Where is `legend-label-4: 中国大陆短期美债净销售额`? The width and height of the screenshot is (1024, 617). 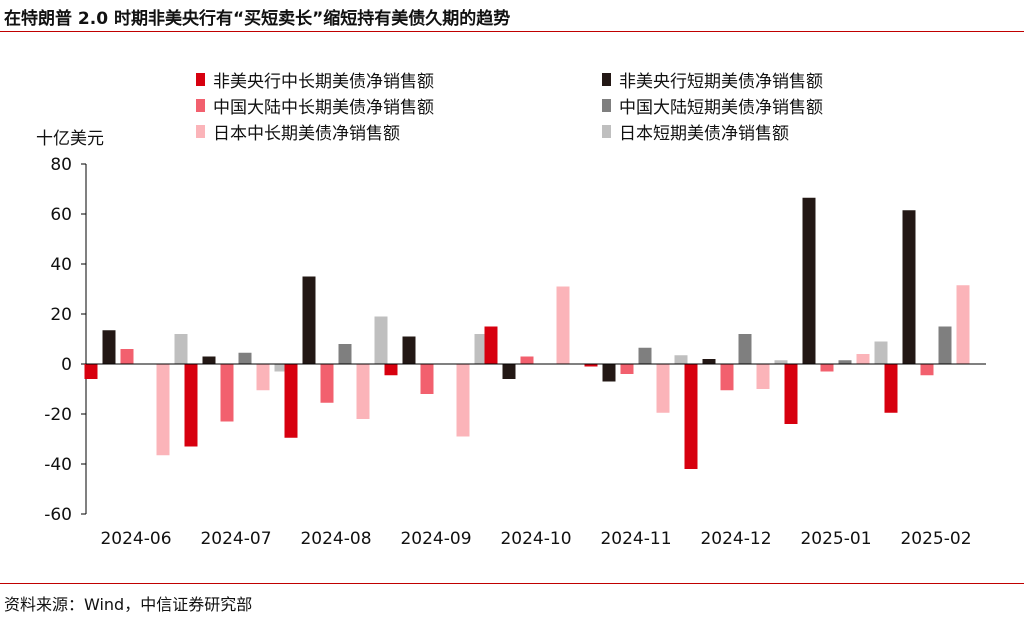
legend-label-4: 中国大陆短期美债净销售额 is located at coordinates (721, 107).